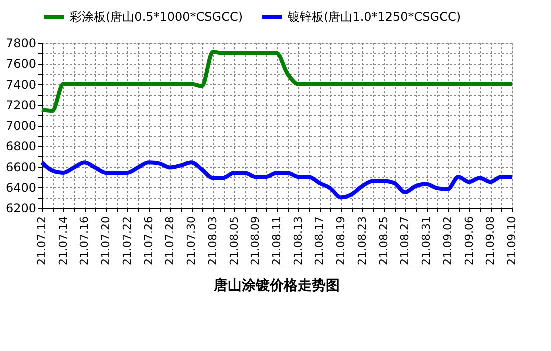 The image size is (551, 351). Describe the element at coordinates (427, 241) in the screenshot. I see `x-tick-label: 21.08.31` at that location.